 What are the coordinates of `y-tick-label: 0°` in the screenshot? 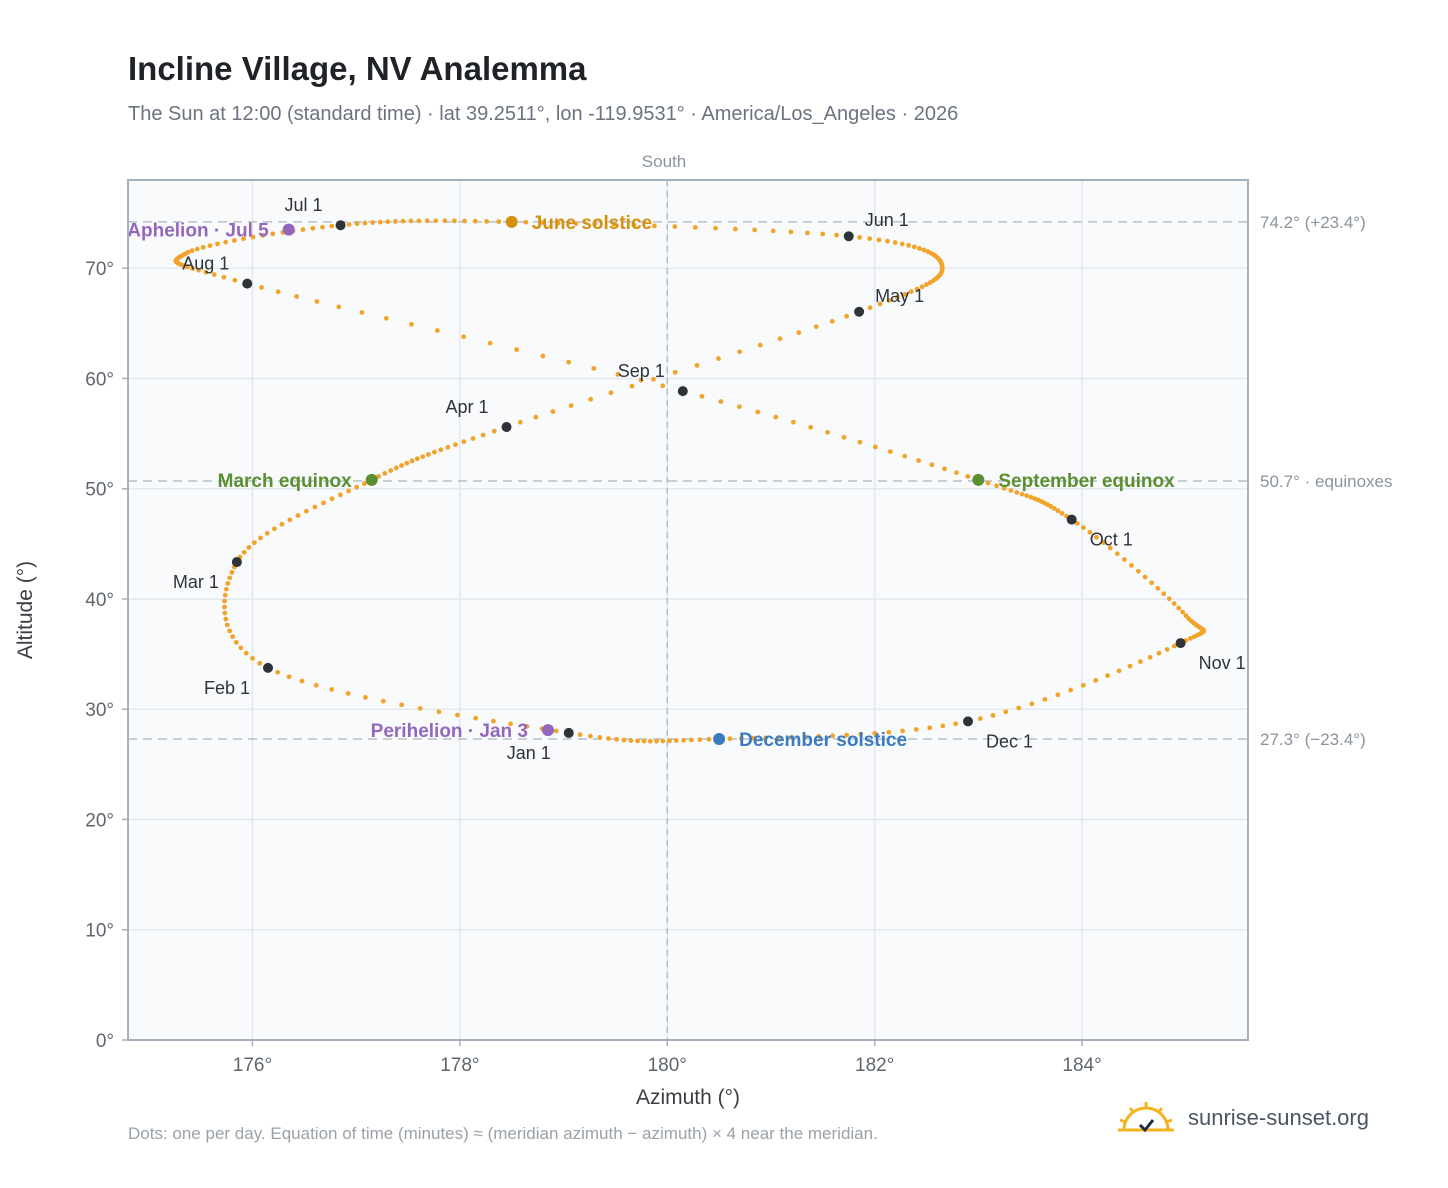 It's located at (105, 1041).